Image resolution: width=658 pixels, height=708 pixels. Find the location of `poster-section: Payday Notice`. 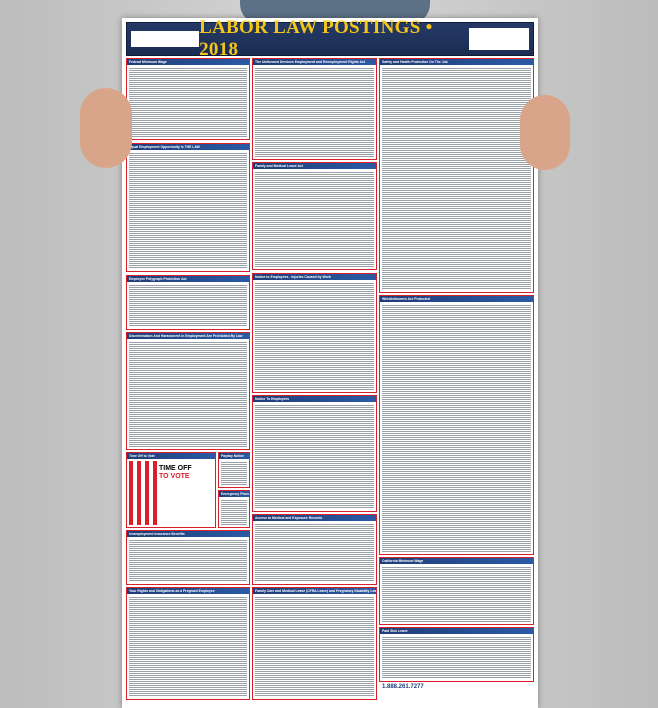

poster-section: Payday Notice is located at coordinates (234, 470).